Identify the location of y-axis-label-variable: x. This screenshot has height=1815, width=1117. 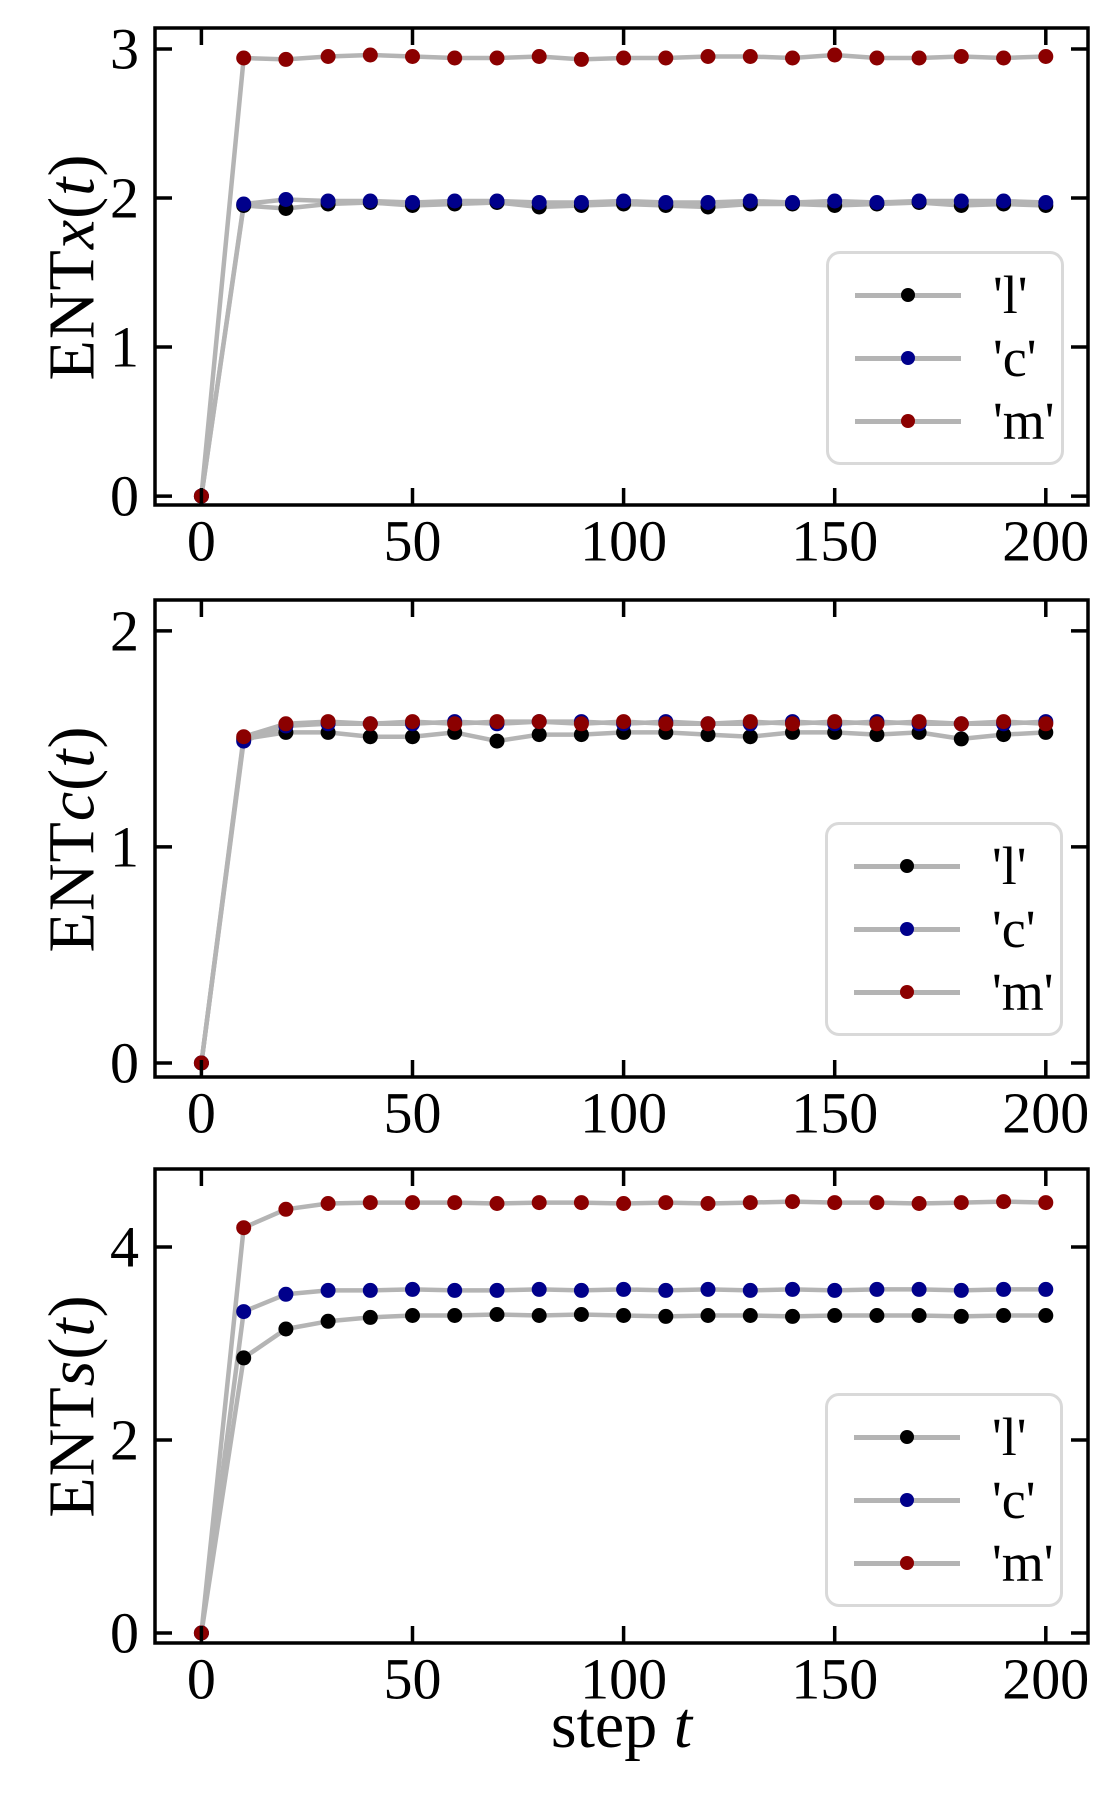
(72, 234).